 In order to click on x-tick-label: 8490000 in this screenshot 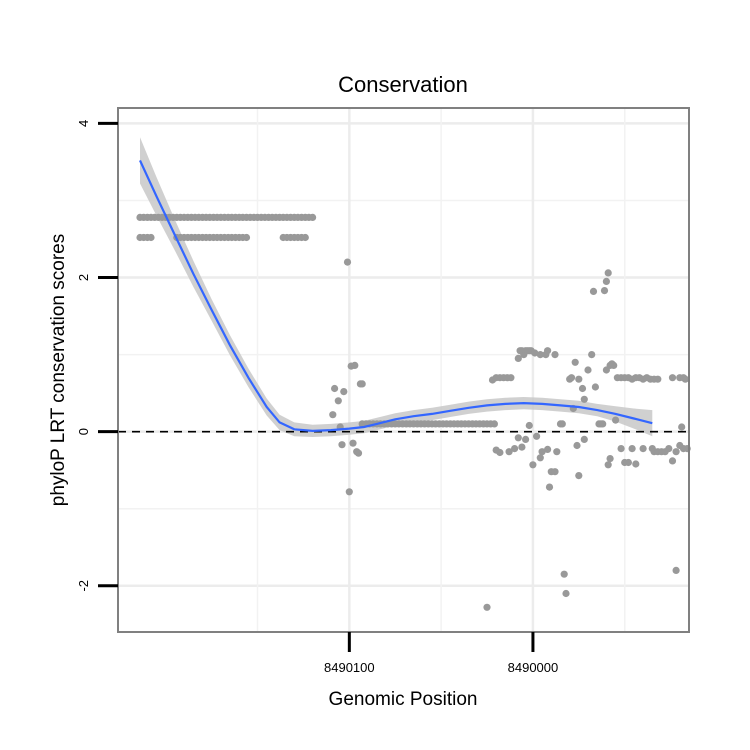, I will do `click(533, 667)`.